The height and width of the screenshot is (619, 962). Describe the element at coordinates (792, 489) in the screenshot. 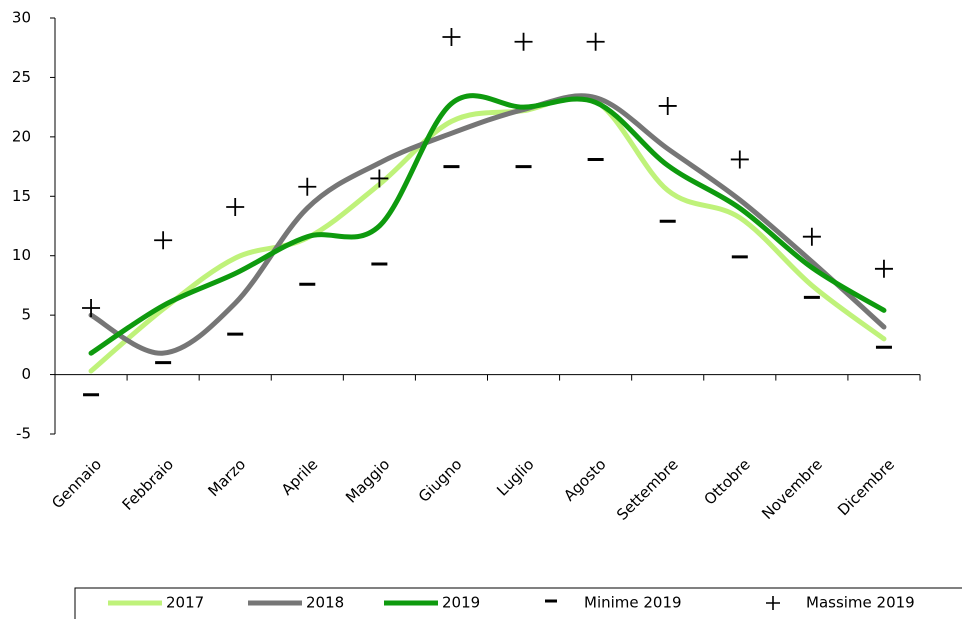

I see `x-tick-label: Novembre` at that location.